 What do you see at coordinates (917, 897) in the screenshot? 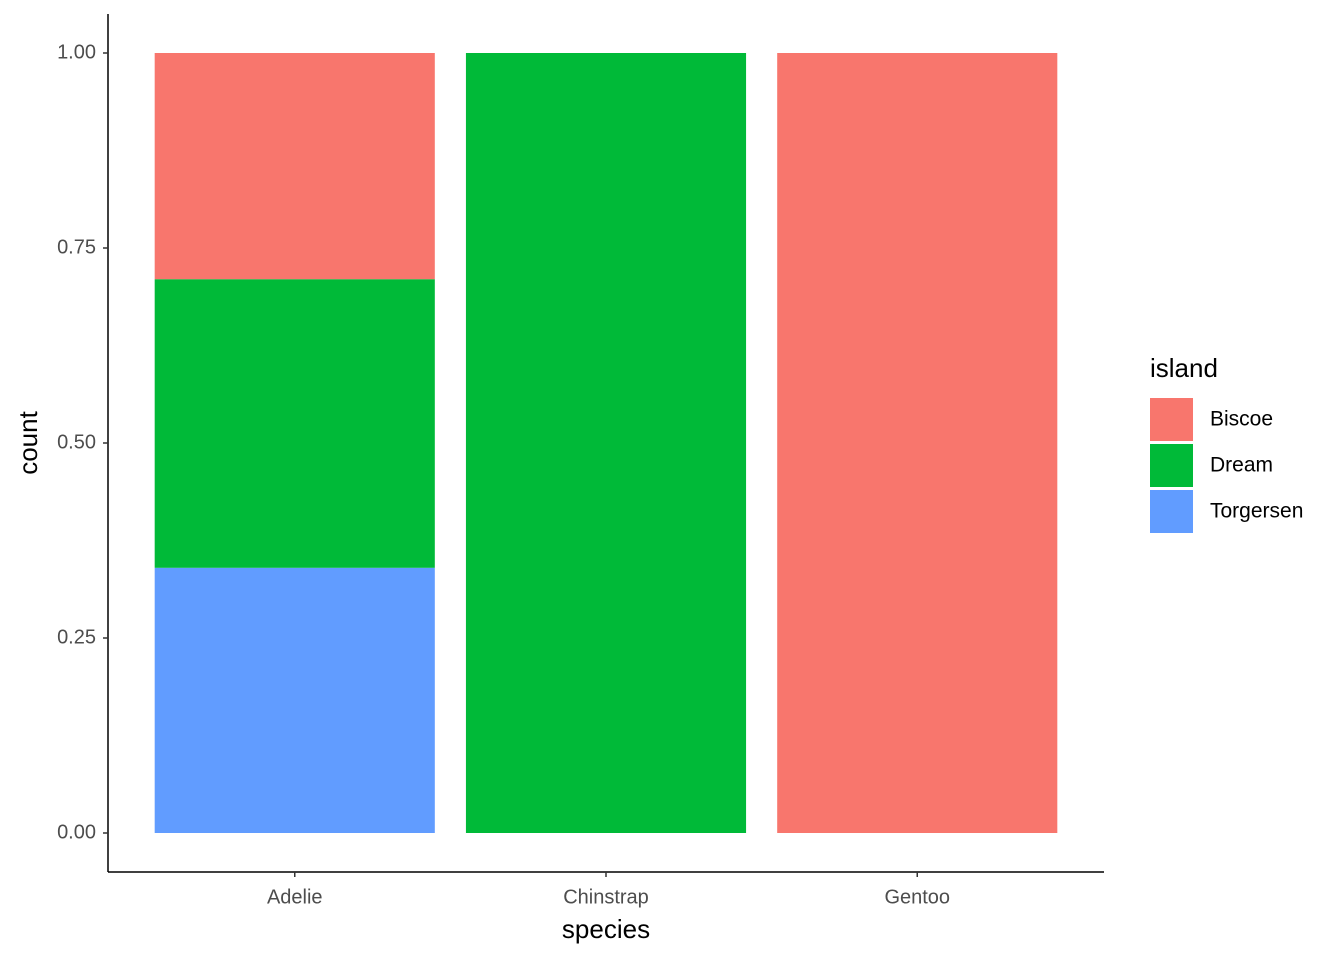
I see `x-tick-label: Gentoo` at bounding box center [917, 897].